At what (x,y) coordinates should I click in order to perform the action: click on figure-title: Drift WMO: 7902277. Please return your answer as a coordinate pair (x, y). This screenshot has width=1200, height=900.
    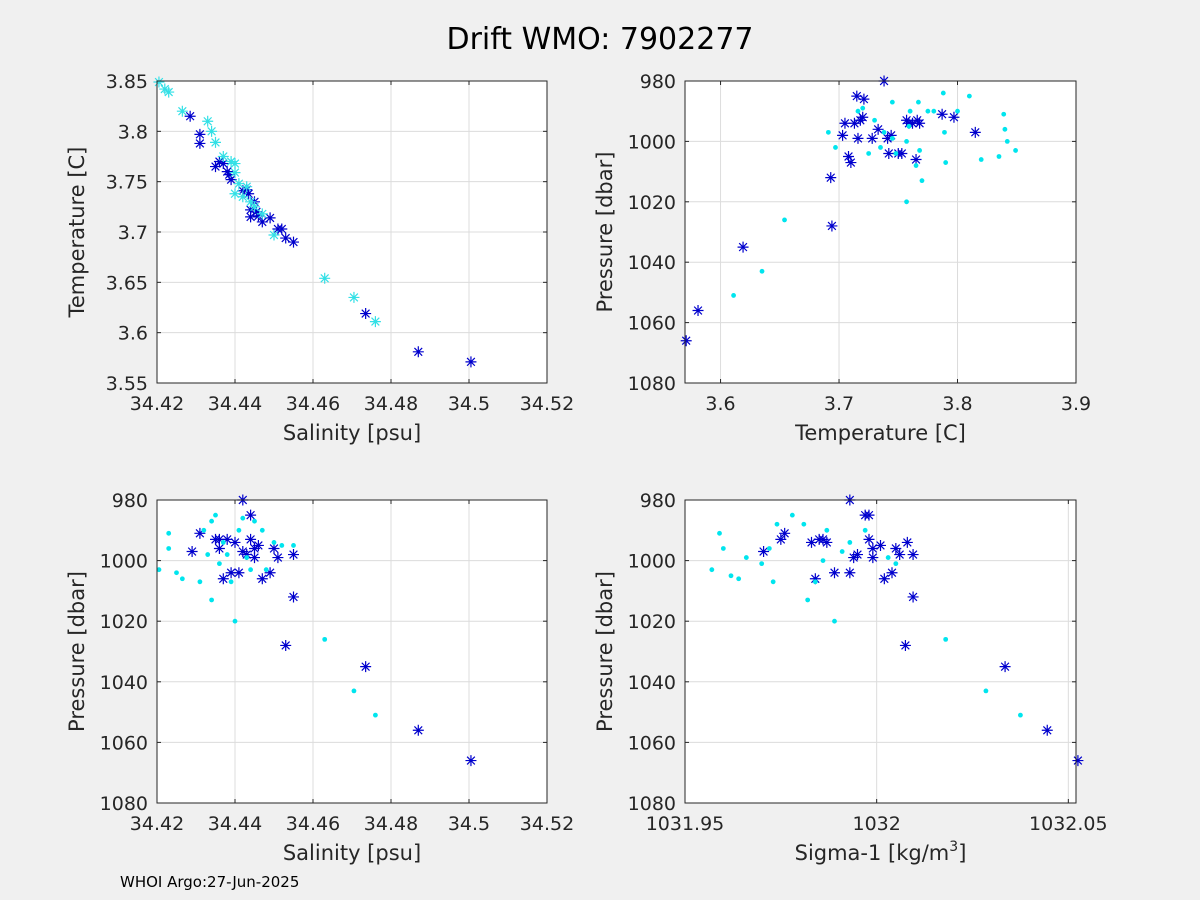
    Looking at the image, I should click on (600, 39).